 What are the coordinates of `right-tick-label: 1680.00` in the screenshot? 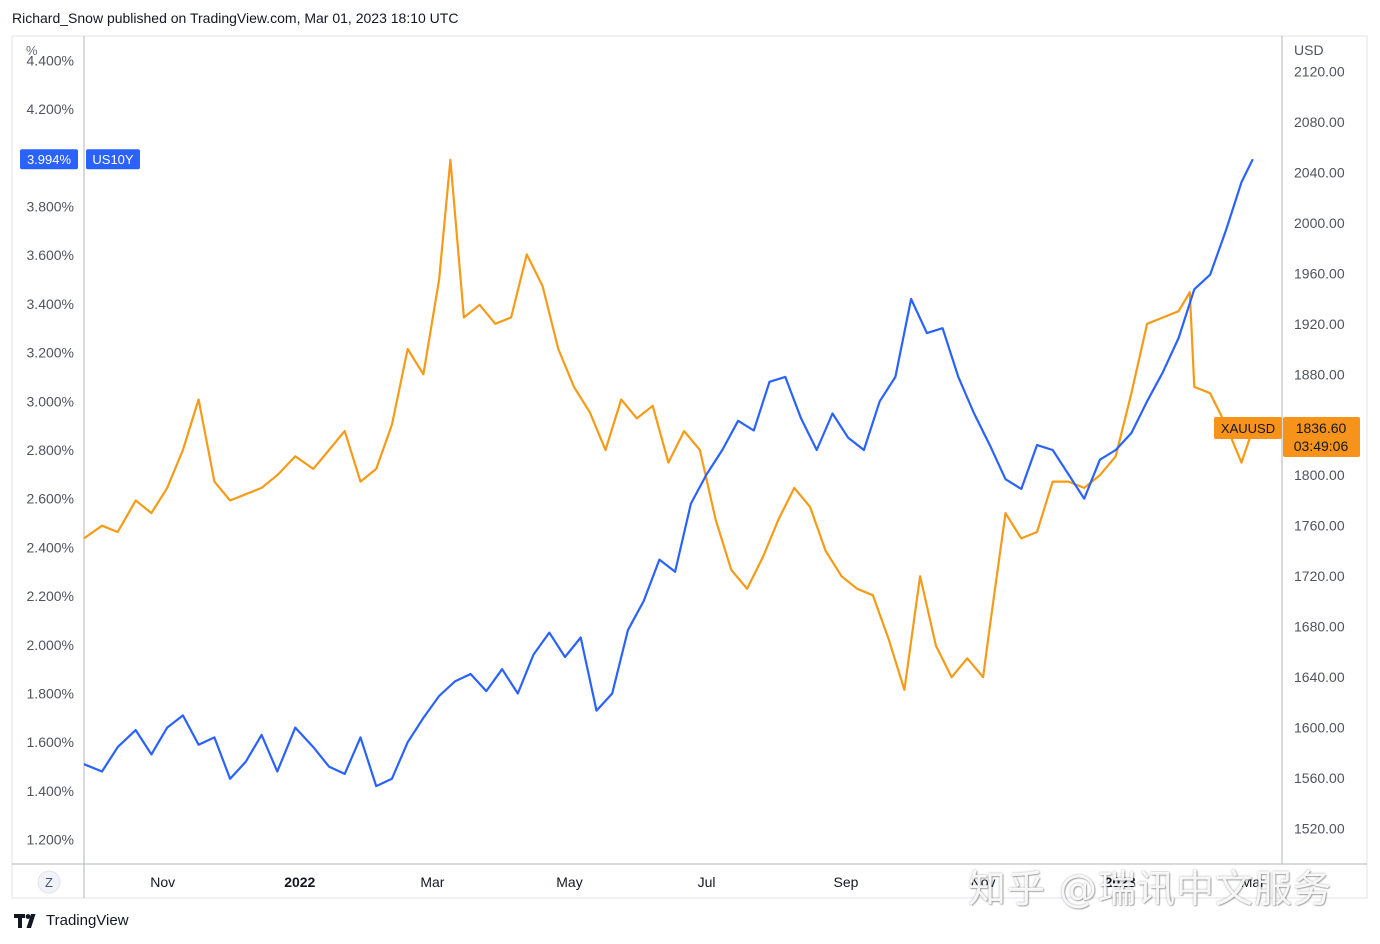 It's located at (1319, 627).